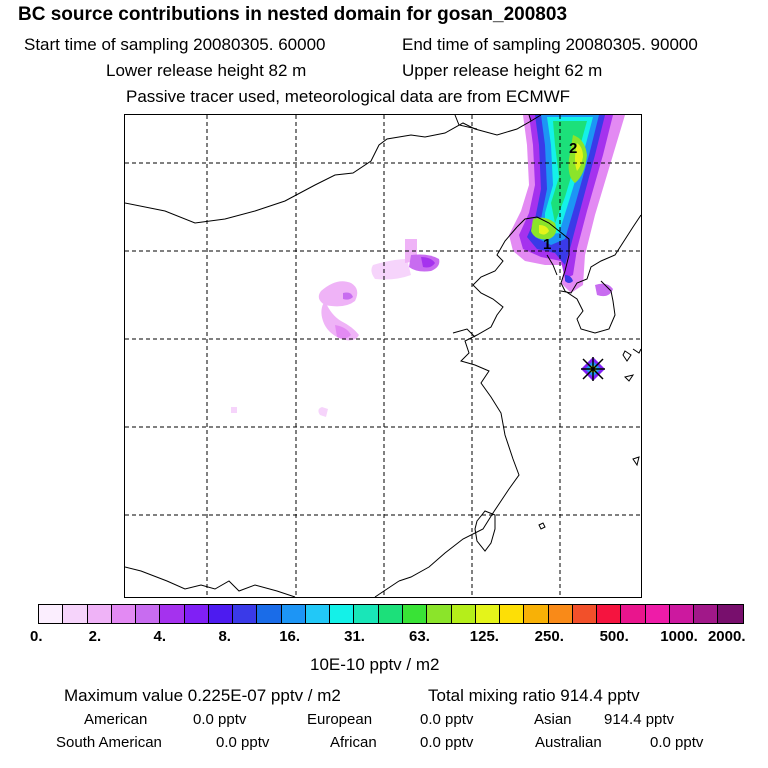 The image size is (768, 768). I want to click on colorbar, so click(391, 614).